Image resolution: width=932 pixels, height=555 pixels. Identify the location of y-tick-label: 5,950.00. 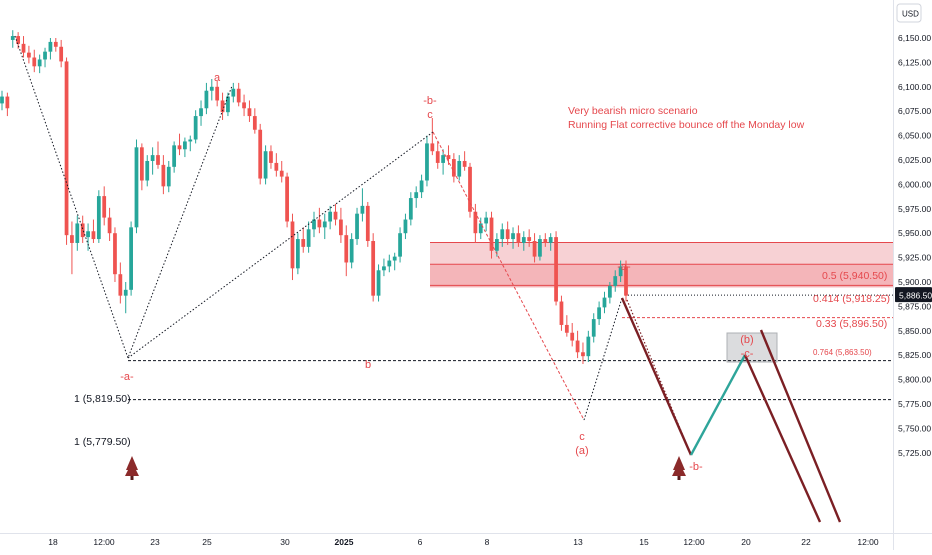
(914, 233).